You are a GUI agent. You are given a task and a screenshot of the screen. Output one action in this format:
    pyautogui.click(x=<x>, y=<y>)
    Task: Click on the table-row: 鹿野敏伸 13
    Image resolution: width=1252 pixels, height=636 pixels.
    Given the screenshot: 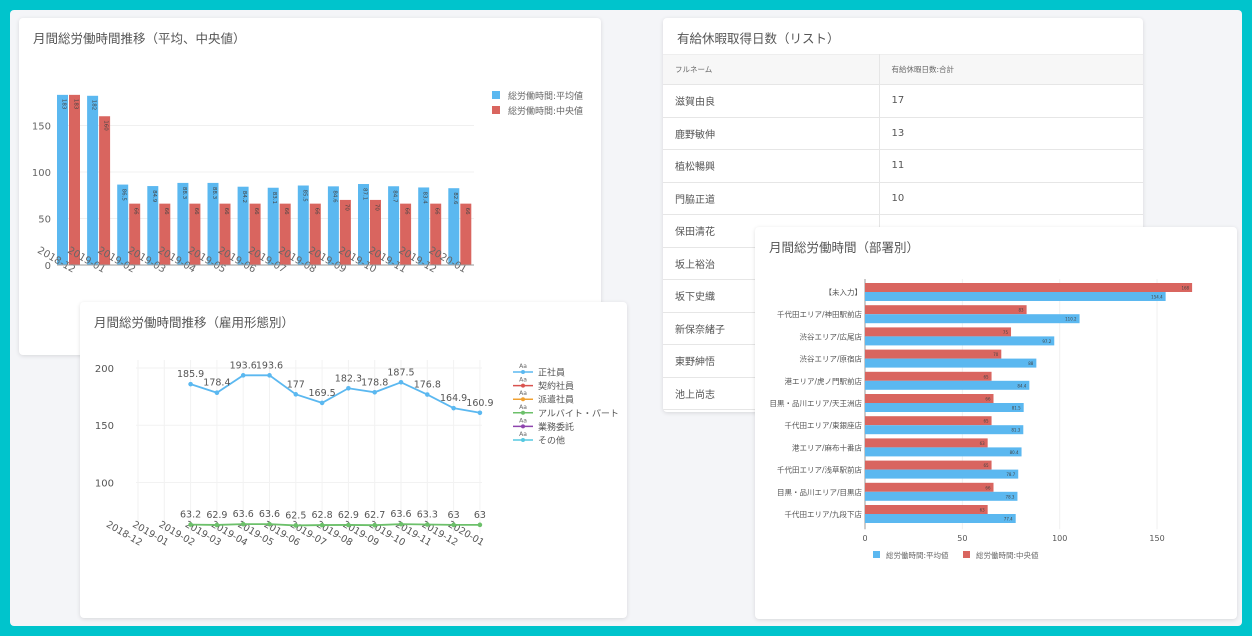 What is the action you would take?
    pyautogui.click(x=903, y=133)
    